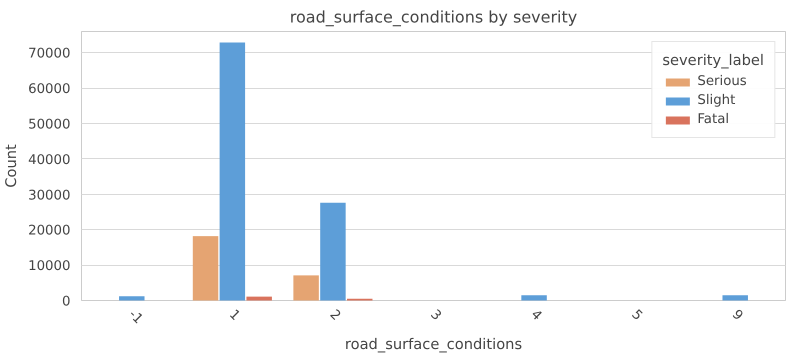 This screenshot has height=355, width=800. What do you see at coordinates (49, 54) in the screenshot?
I see `y-tick-label: 70000` at bounding box center [49, 54].